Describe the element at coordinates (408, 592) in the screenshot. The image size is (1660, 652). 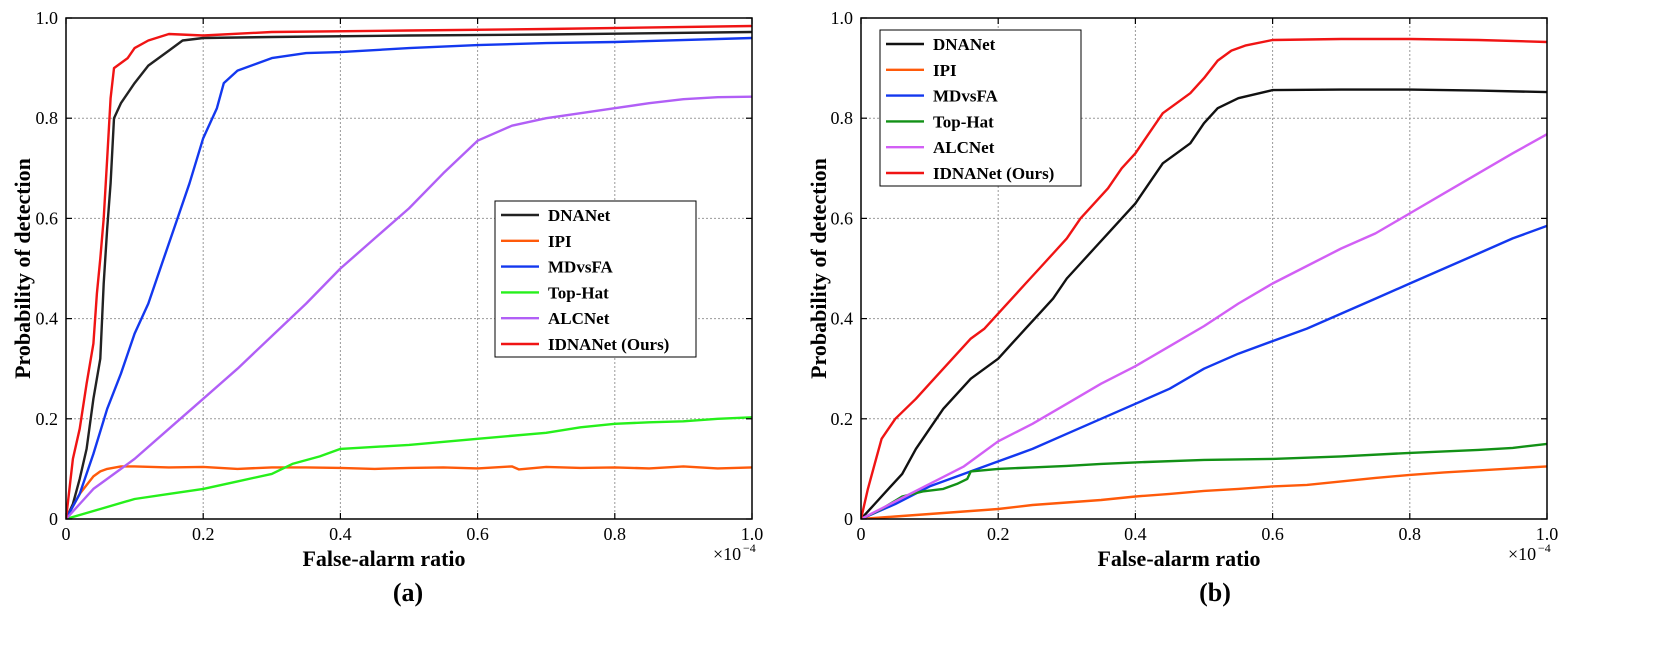
I see `panel-caption: (a)` at that location.